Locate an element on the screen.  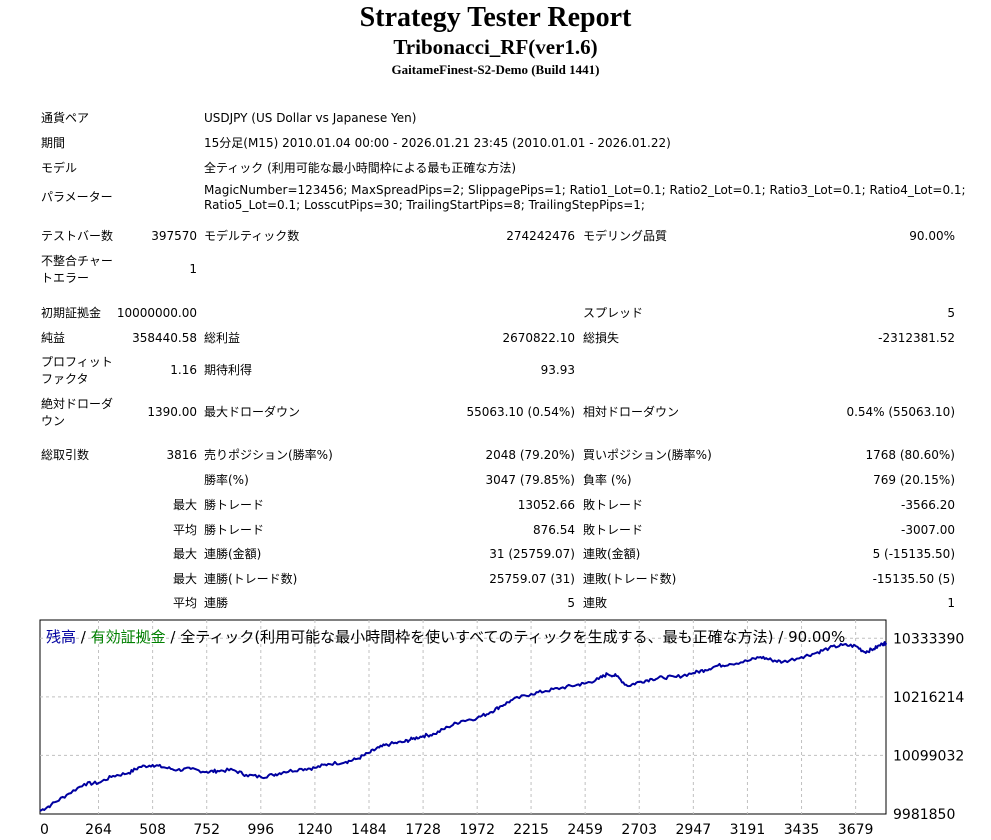
average-loss-label: 敗トレード is located at coordinates (613, 530).